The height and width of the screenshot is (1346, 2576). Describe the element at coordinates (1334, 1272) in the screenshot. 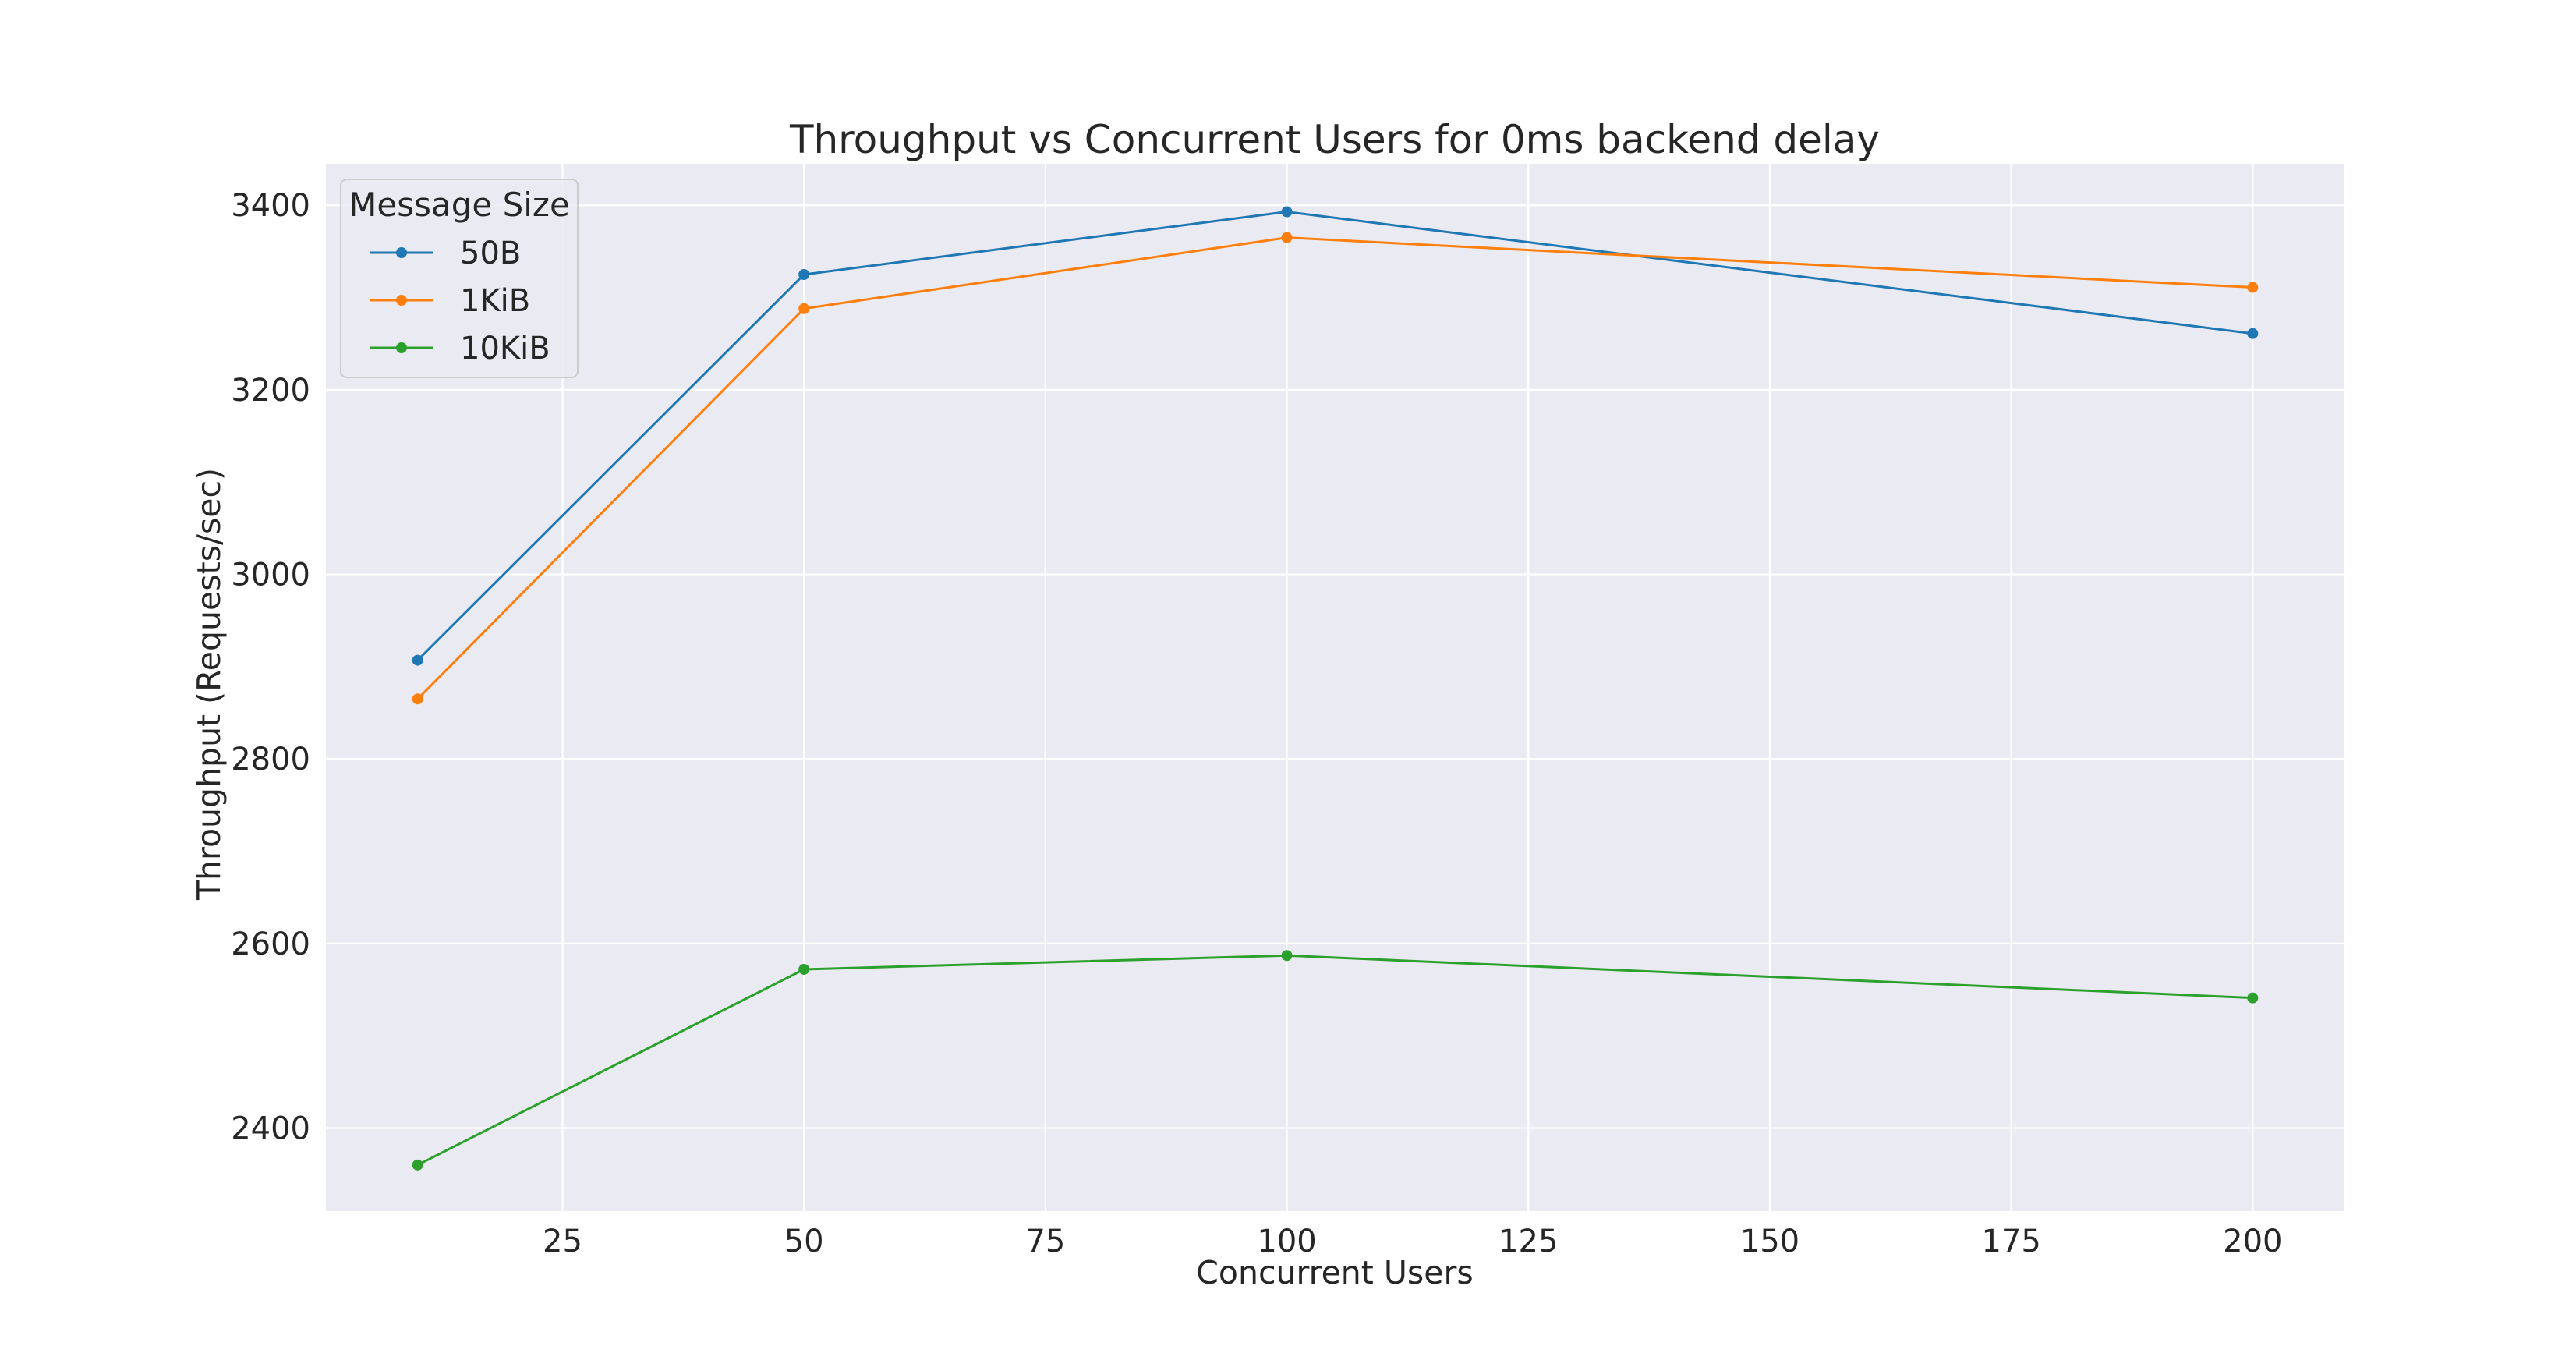

I see `x-axis-label: Concurrent Users` at that location.